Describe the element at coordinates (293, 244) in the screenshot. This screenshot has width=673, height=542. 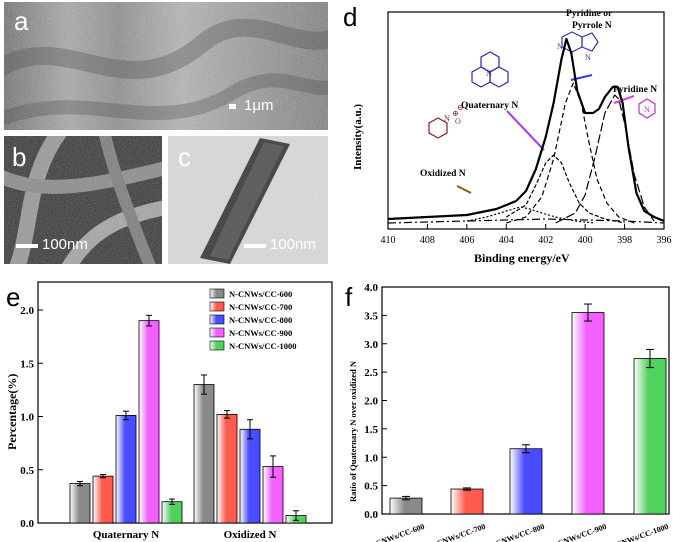
I see `scale-label-c: 100nm` at that location.